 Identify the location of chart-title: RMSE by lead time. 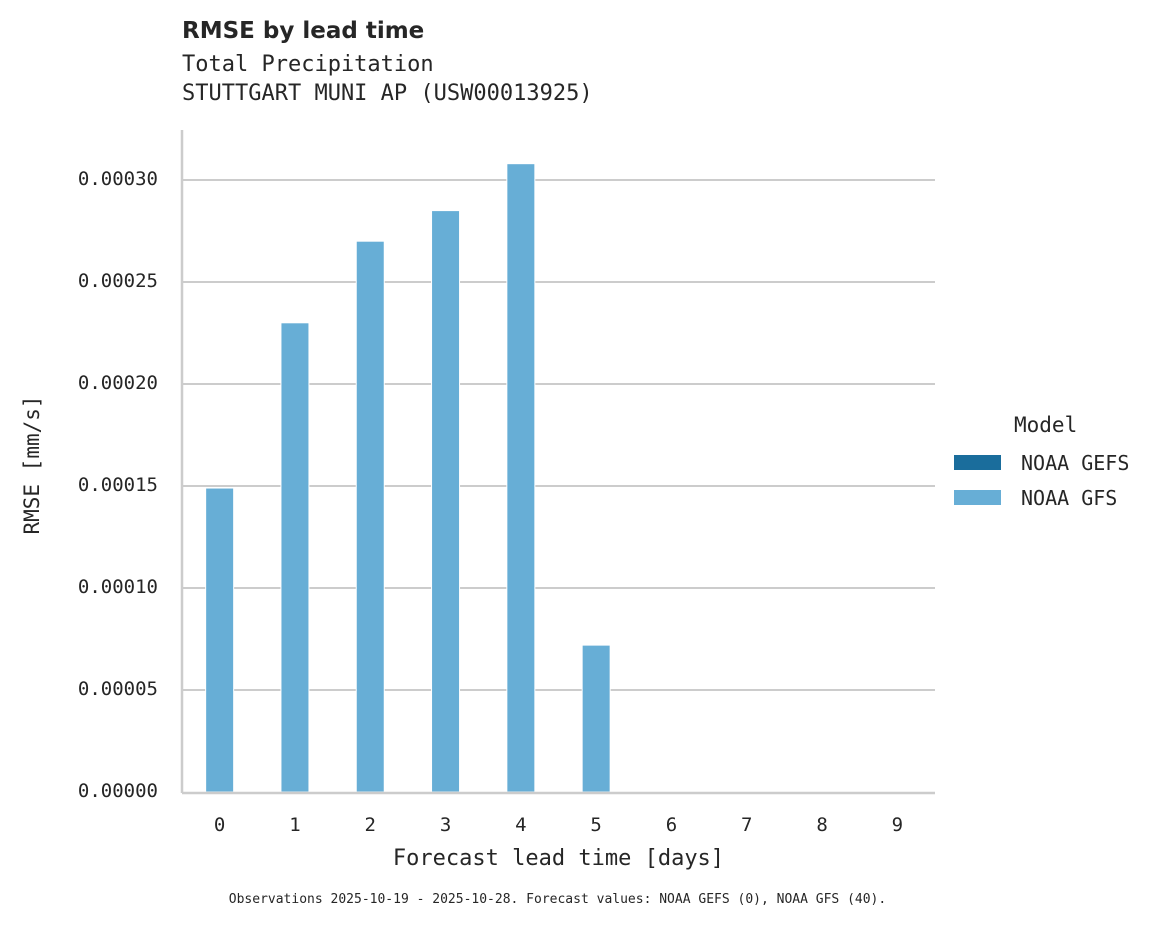
(303, 31).